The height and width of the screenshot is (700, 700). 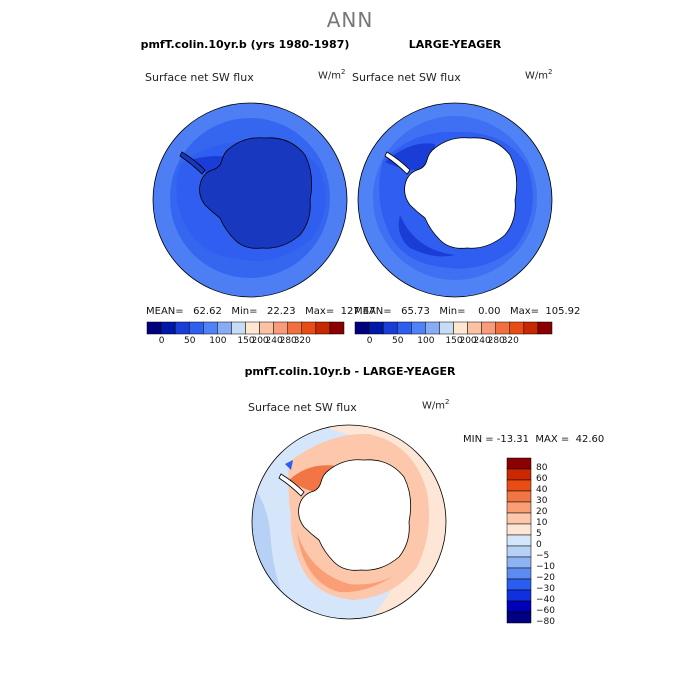 I want to click on colorbar-tick-label: 20, so click(x=542, y=512).